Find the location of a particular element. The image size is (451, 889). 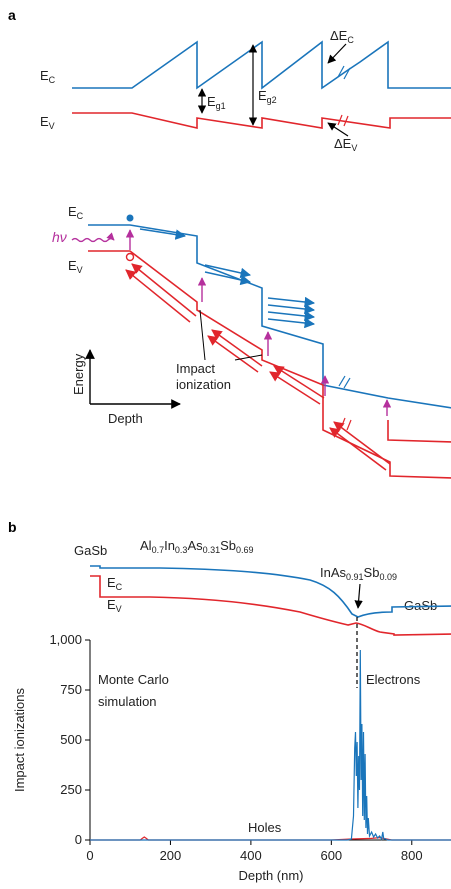

sim-label-2: simulation is located at coordinates (127, 701).